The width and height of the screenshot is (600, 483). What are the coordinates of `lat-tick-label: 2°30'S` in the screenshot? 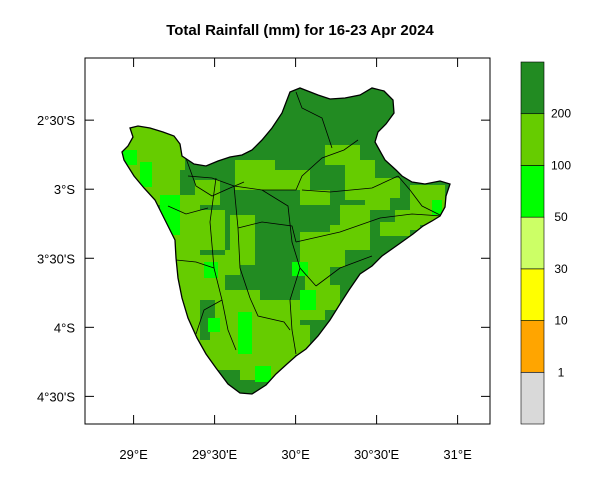 It's located at (56, 120).